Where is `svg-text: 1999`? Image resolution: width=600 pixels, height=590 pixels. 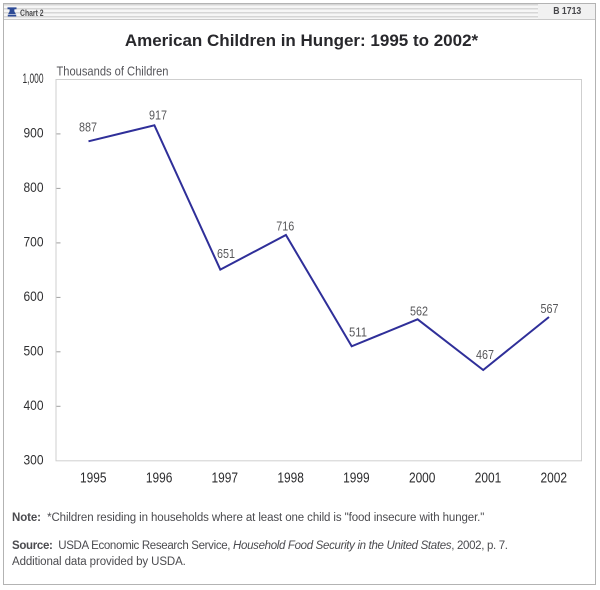 svg-text: 1999 is located at coordinates (356, 479).